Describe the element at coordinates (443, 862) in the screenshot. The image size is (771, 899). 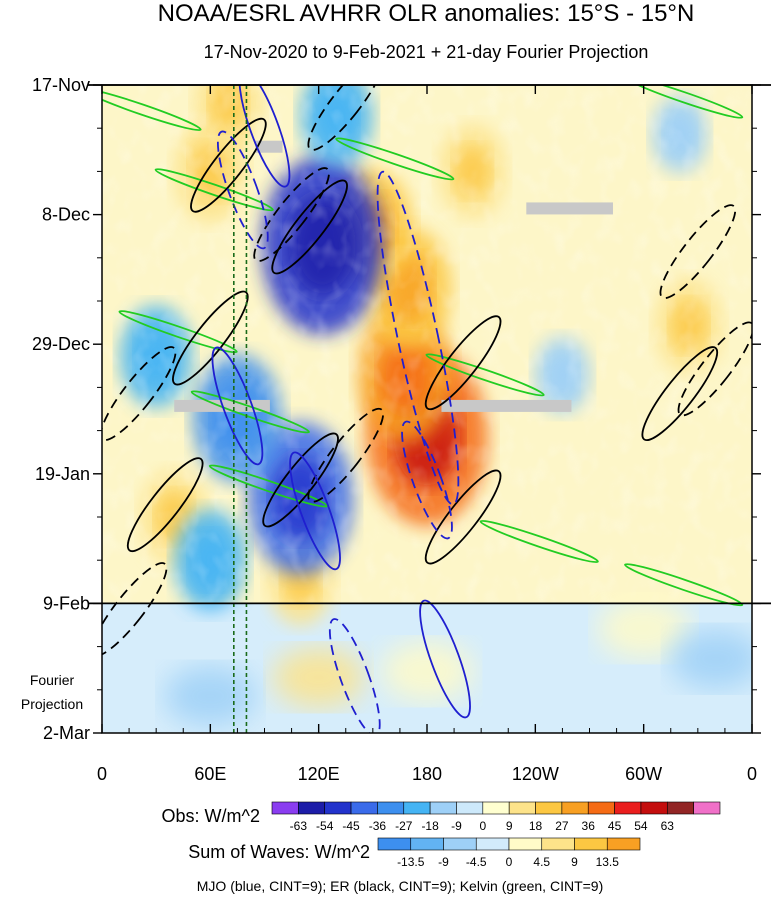
I see `waves-legend-label-1: -9` at that location.